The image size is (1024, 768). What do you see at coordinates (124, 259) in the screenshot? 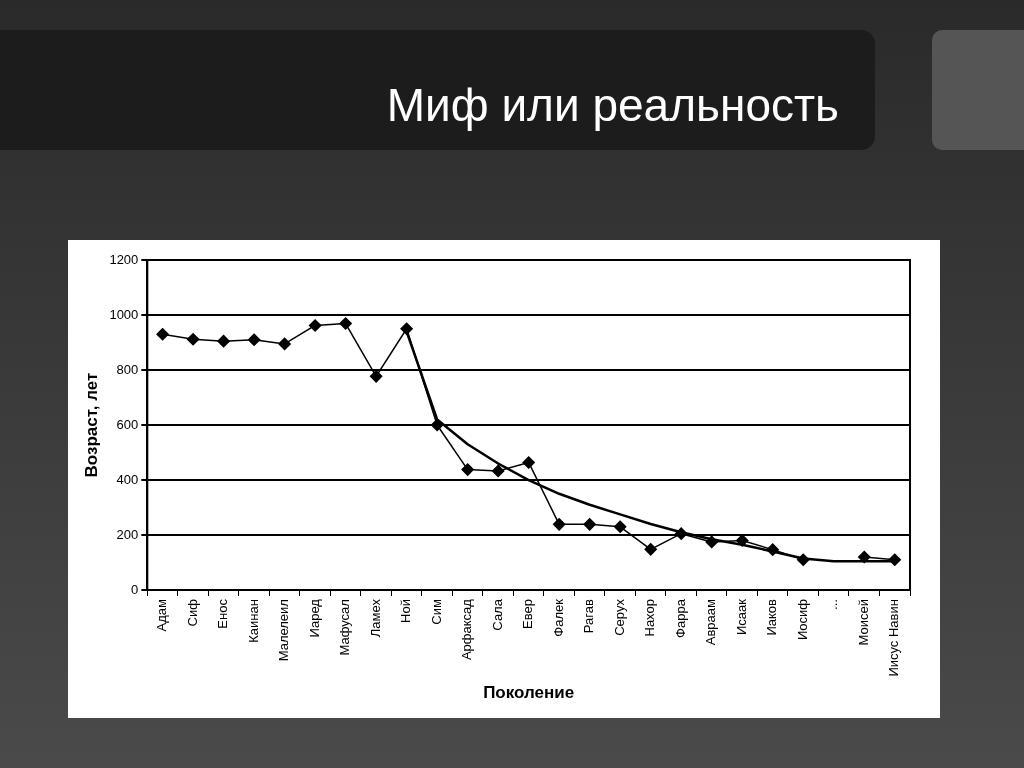
I see `y-tick-label: 1200` at bounding box center [124, 259].